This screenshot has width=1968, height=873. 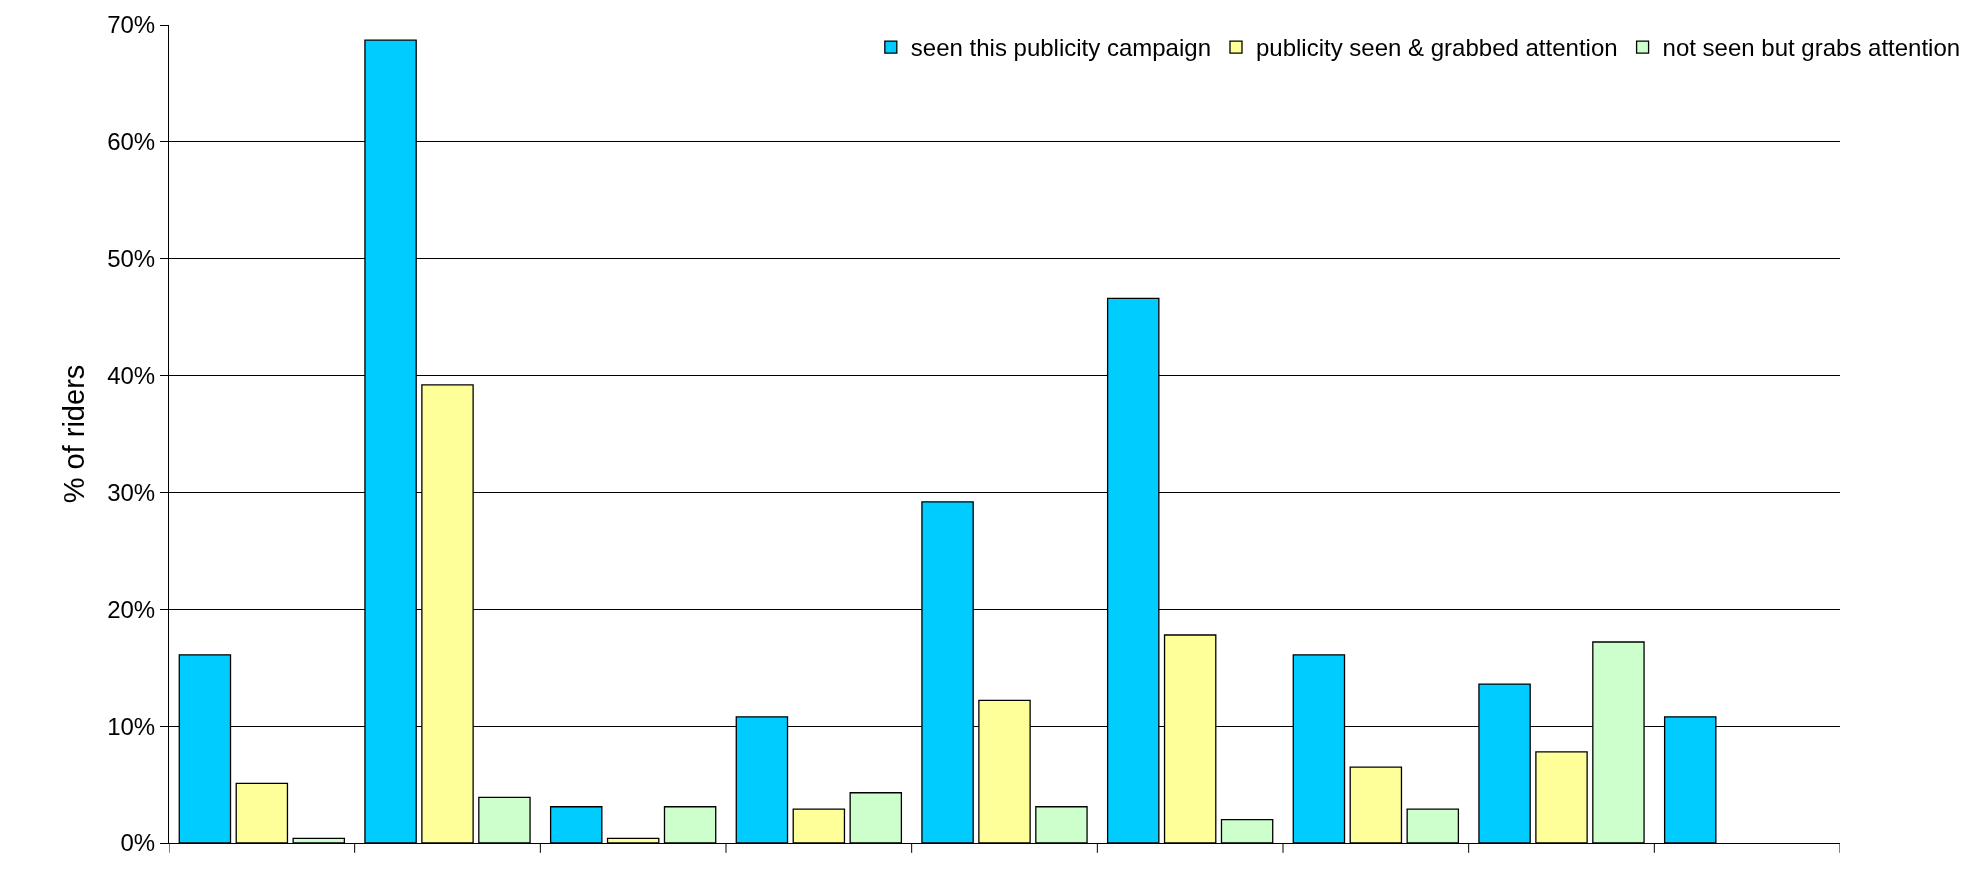 I want to click on y-tick-label: 10%, so click(x=131, y=726).